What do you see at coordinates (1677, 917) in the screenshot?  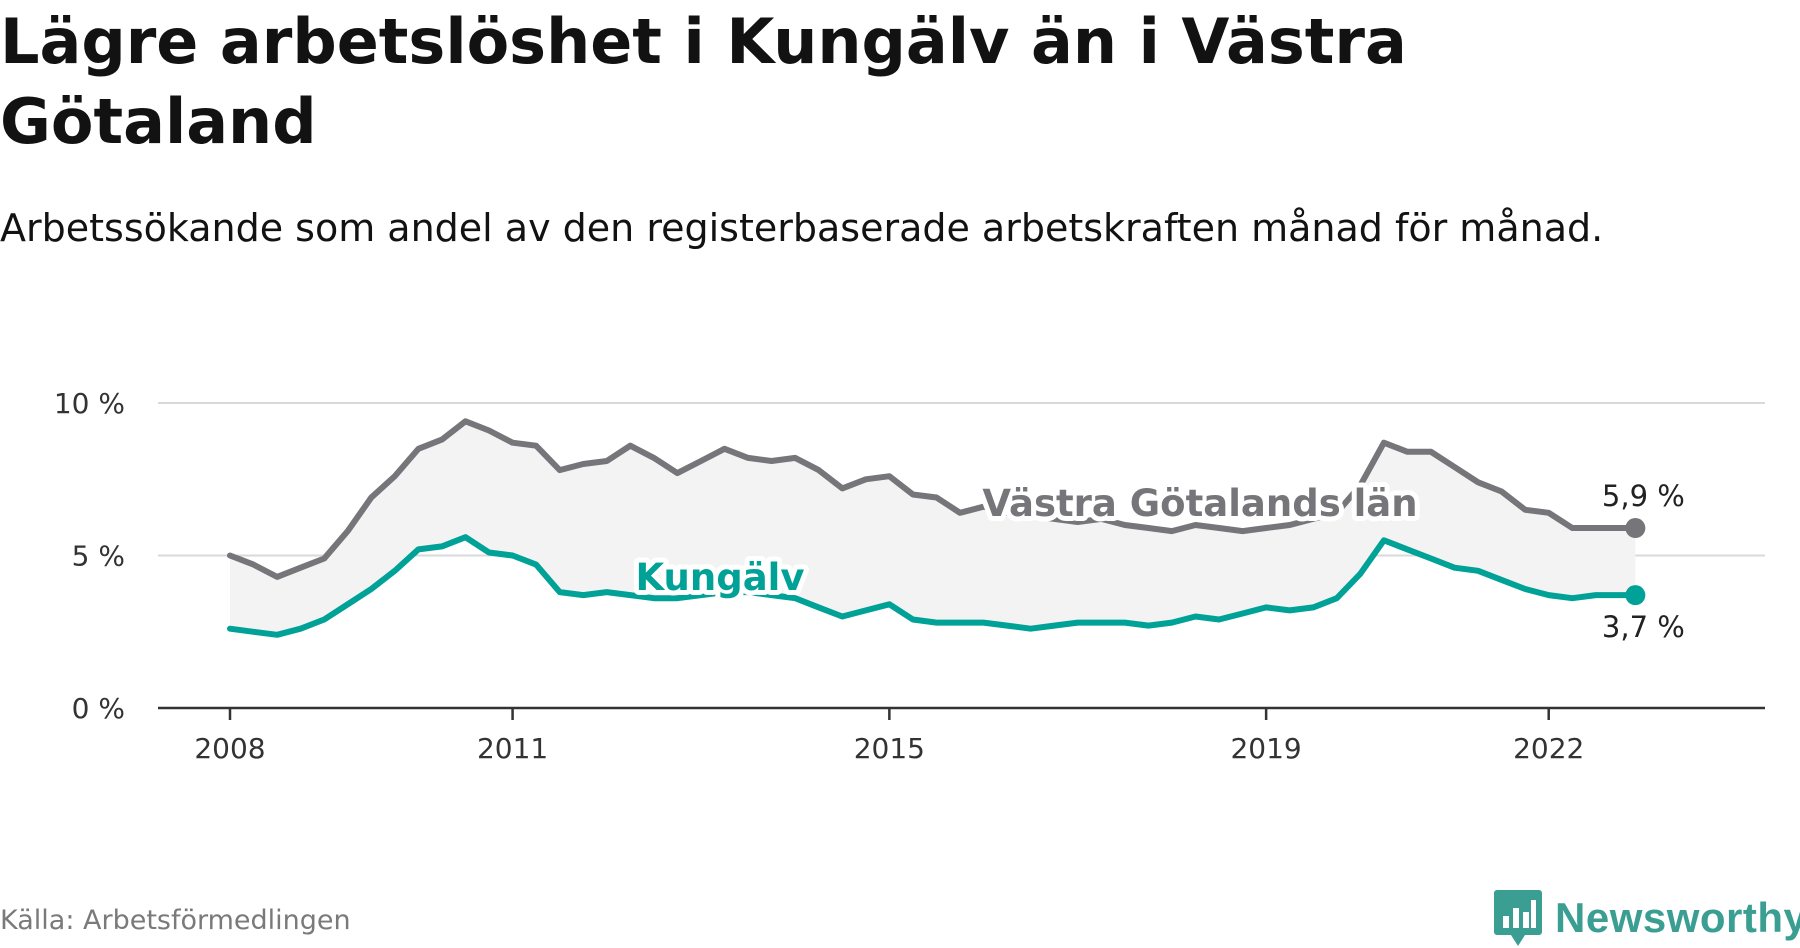 I see `brand-name: Newsworthy` at bounding box center [1677, 917].